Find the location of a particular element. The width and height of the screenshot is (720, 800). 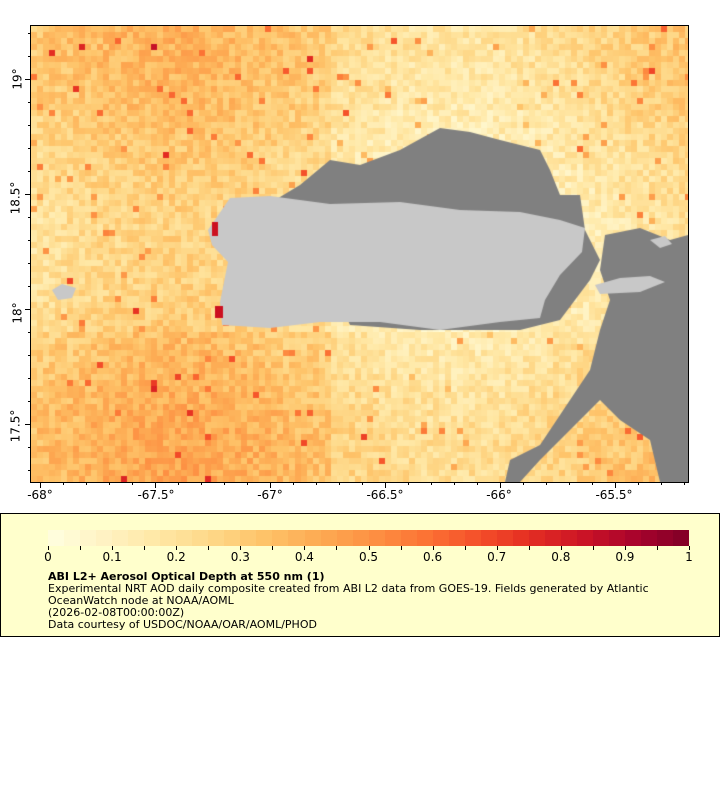

colorbar is located at coordinates (369, 538).